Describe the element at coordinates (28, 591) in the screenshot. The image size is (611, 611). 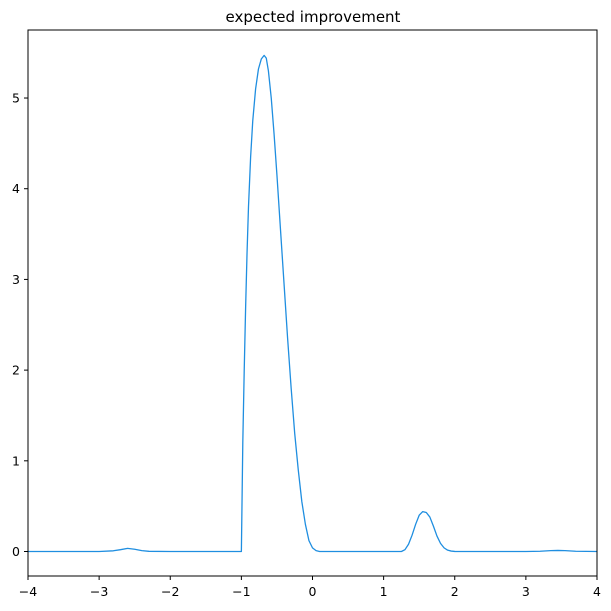
I see `x-tick-label: −4` at that location.